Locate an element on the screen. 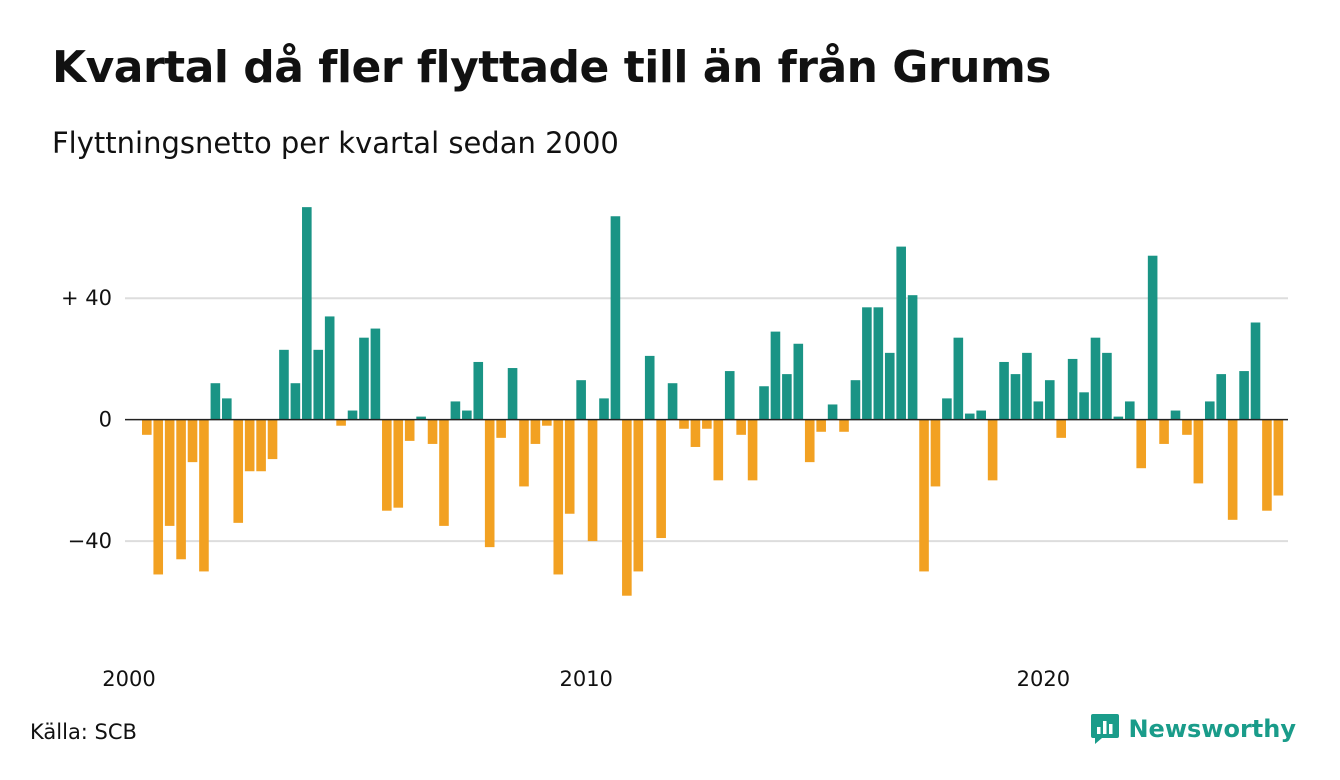  source-note: Källa: SCB is located at coordinates (83, 732).